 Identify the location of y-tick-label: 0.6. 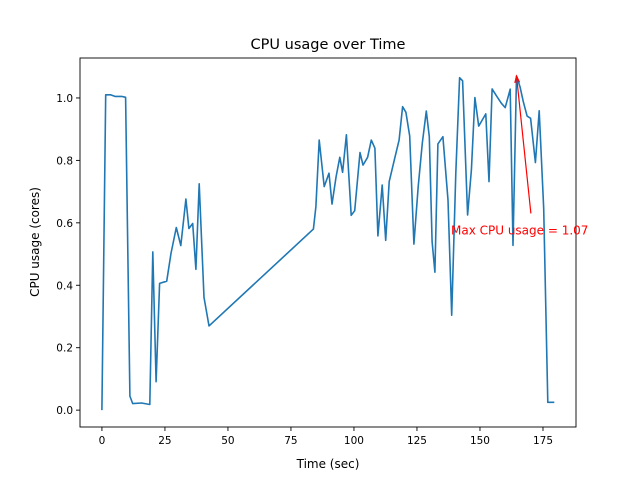
(64, 224).